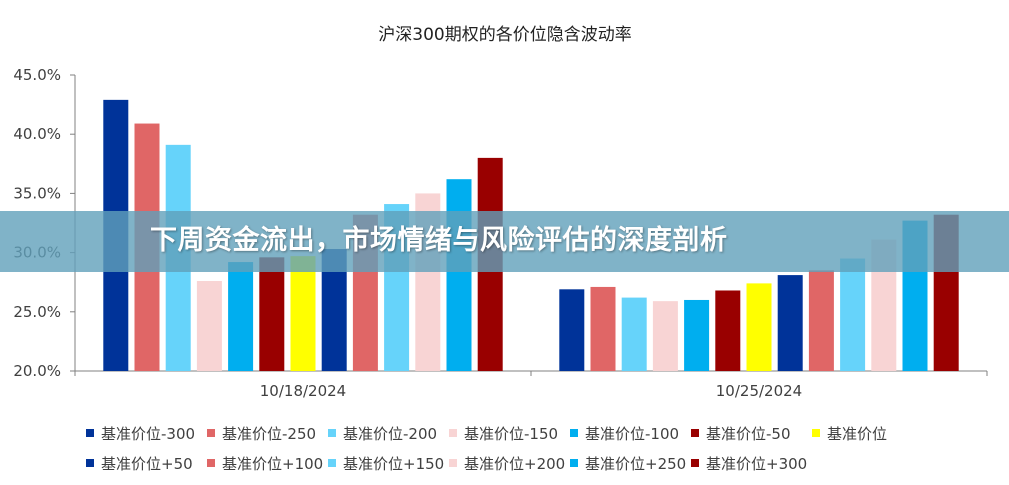 The image size is (1009, 485). What do you see at coordinates (757, 463) in the screenshot?
I see `legend-label: 基准价位+300` at bounding box center [757, 463].